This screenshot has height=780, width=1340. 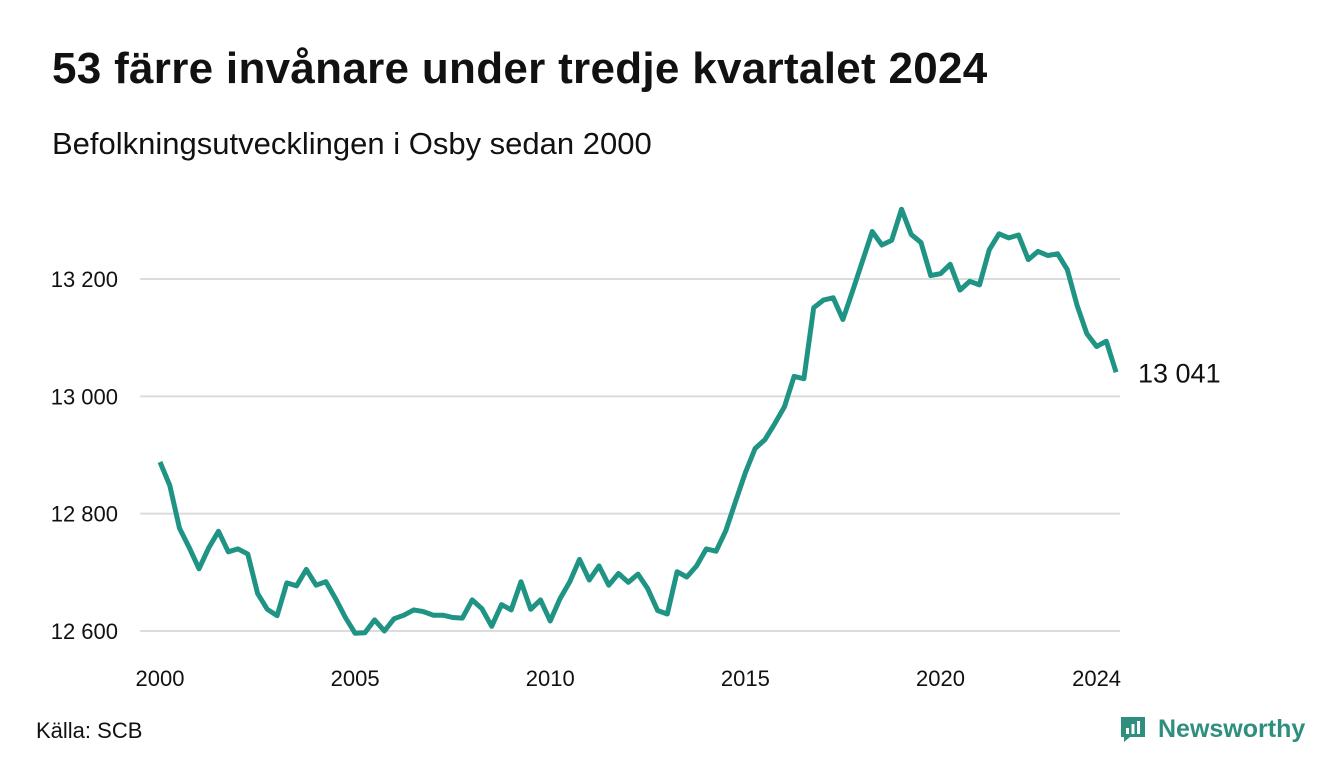 What do you see at coordinates (84, 279) in the screenshot?
I see `y-tick-label: 13 200` at bounding box center [84, 279].